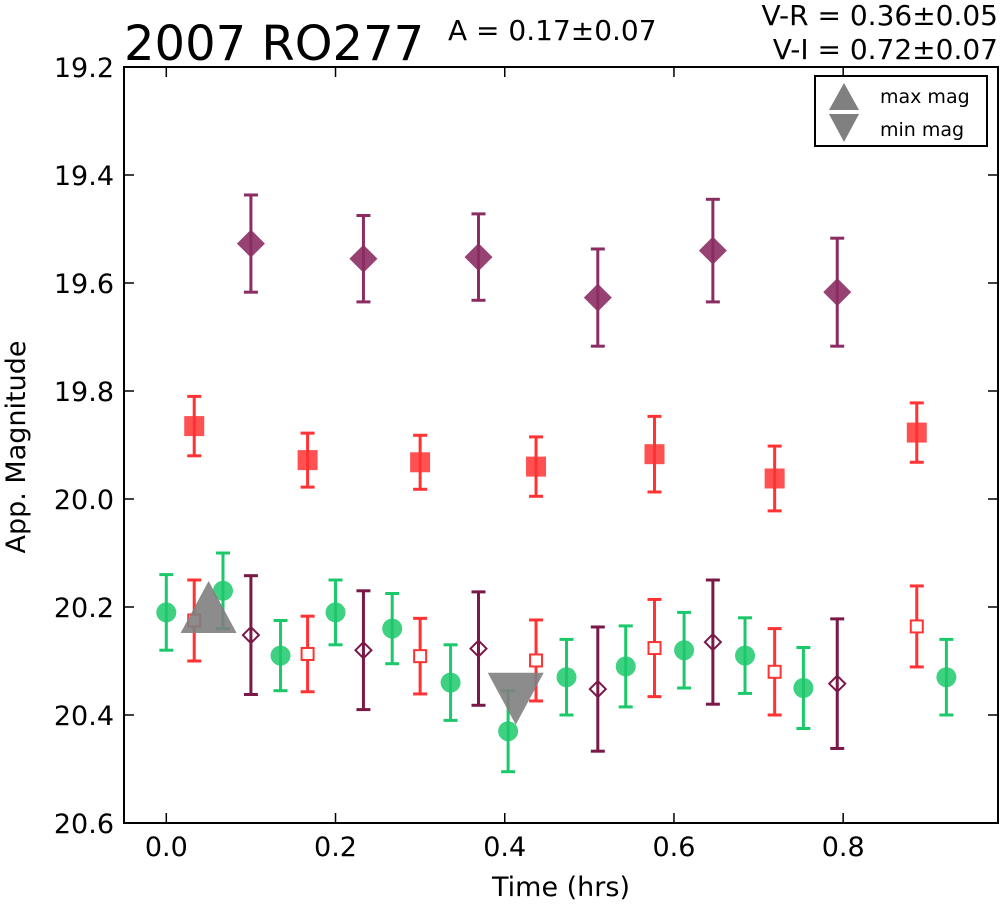 The height and width of the screenshot is (904, 1001). I want to click on legend: max mag min mag, so click(901, 111).